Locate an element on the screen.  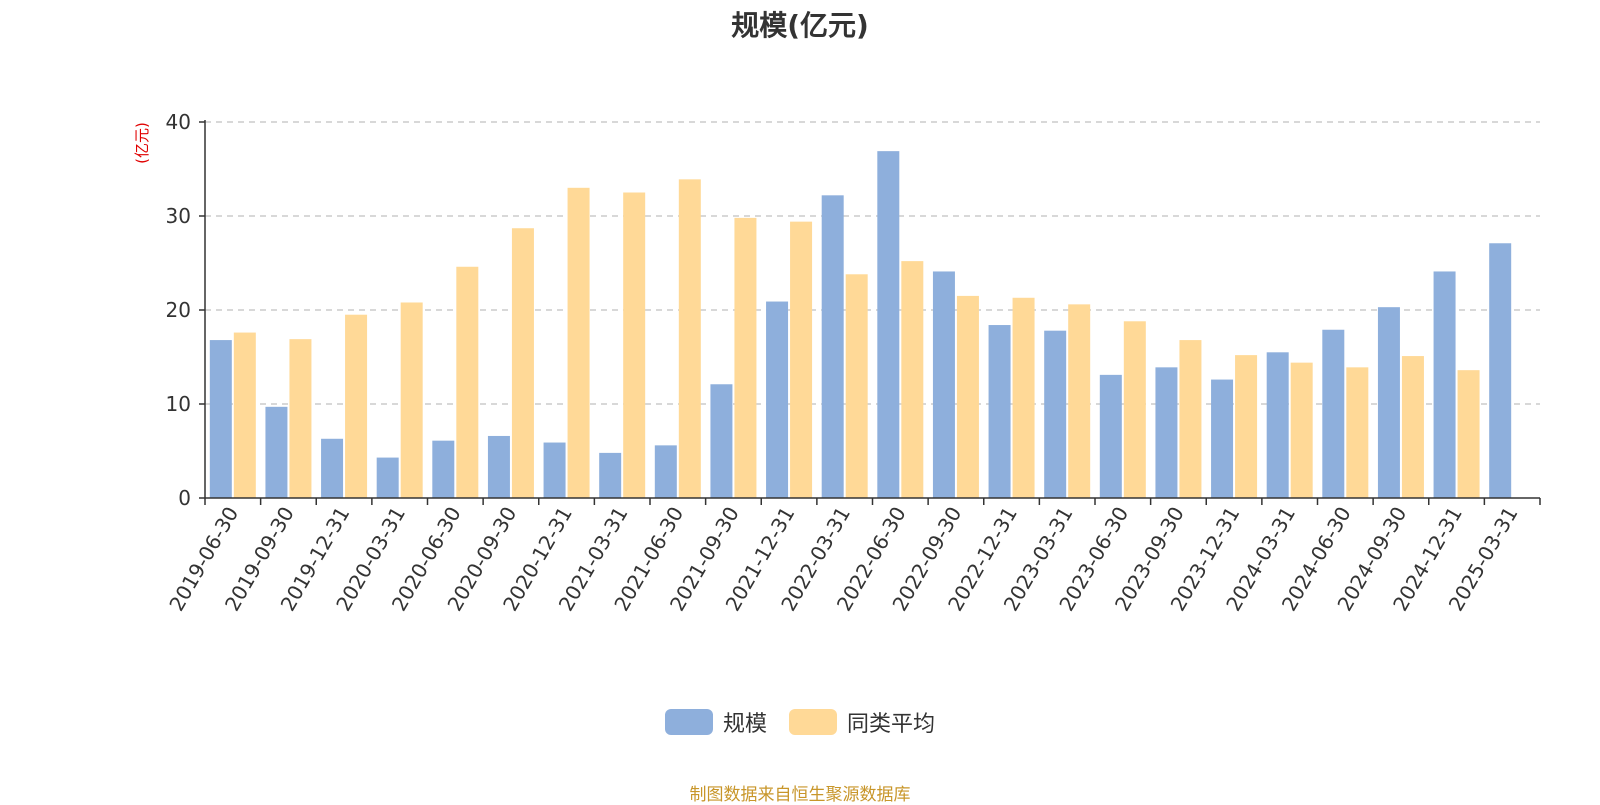
legend-item-scale: 规模 is located at coordinates (715, 722).